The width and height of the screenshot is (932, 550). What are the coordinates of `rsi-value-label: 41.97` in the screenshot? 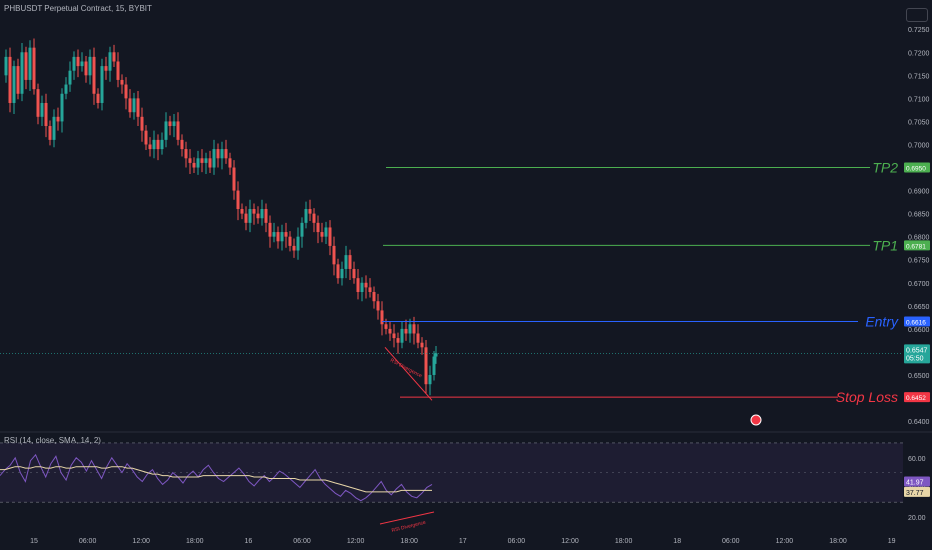 It's located at (915, 482).